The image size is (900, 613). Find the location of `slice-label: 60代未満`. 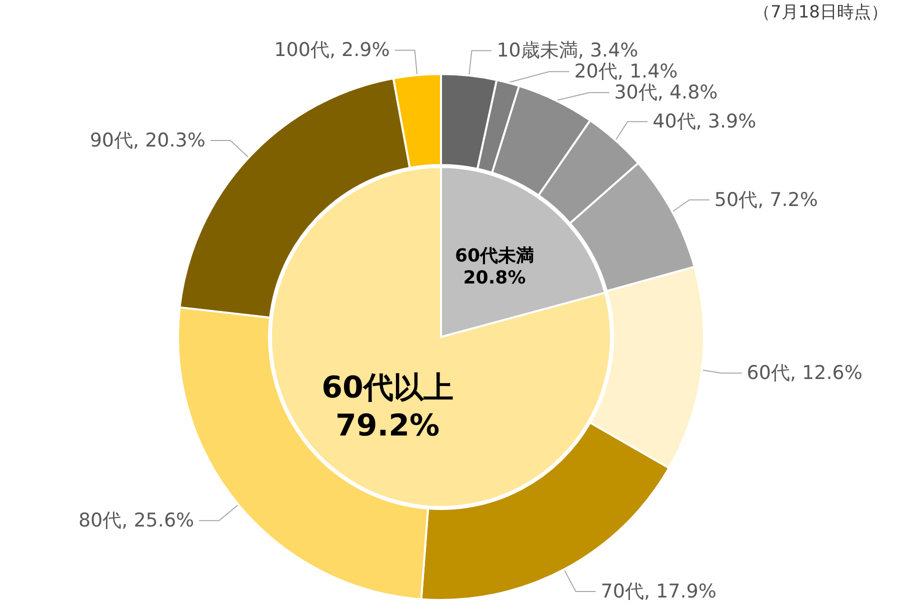

slice-label: 60代未満 is located at coordinates (494, 256).